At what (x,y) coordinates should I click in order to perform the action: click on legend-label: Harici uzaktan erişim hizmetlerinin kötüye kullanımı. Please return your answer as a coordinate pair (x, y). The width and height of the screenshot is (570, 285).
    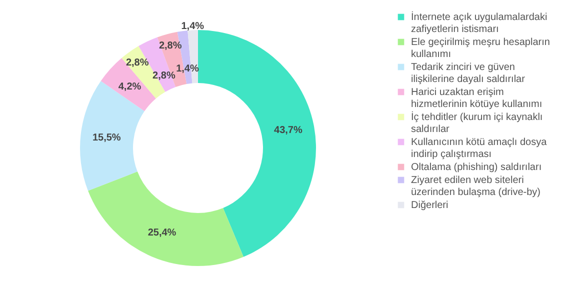
    Looking at the image, I should click on (476, 98).